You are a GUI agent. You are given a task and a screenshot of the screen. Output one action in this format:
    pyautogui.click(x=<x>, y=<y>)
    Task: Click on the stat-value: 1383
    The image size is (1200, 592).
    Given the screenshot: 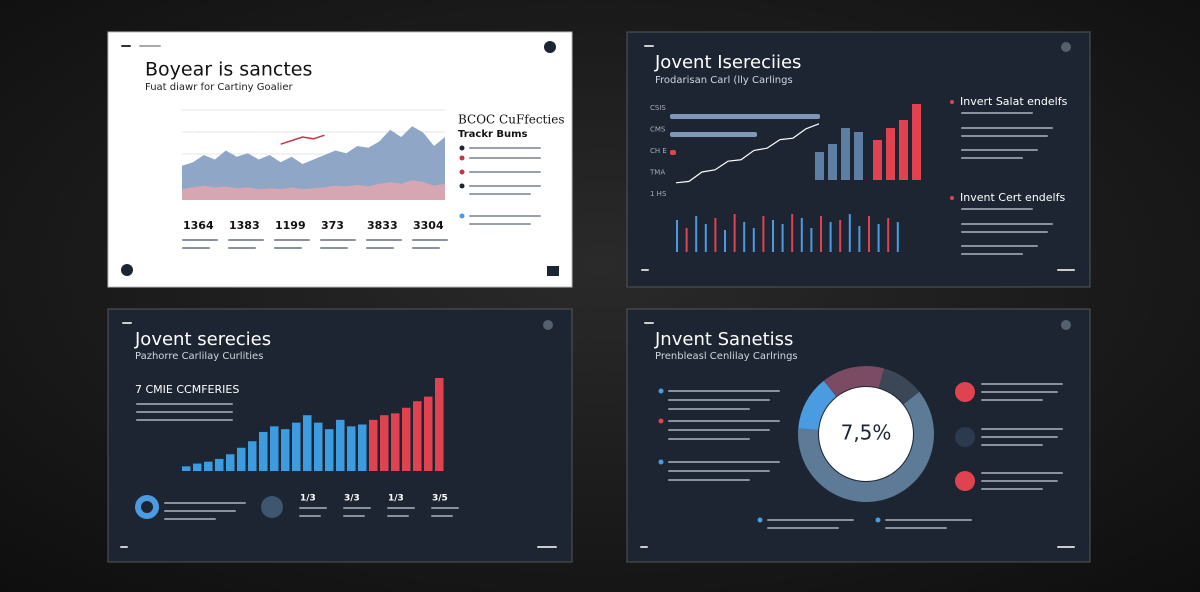 What is the action you would take?
    pyautogui.click(x=244, y=225)
    